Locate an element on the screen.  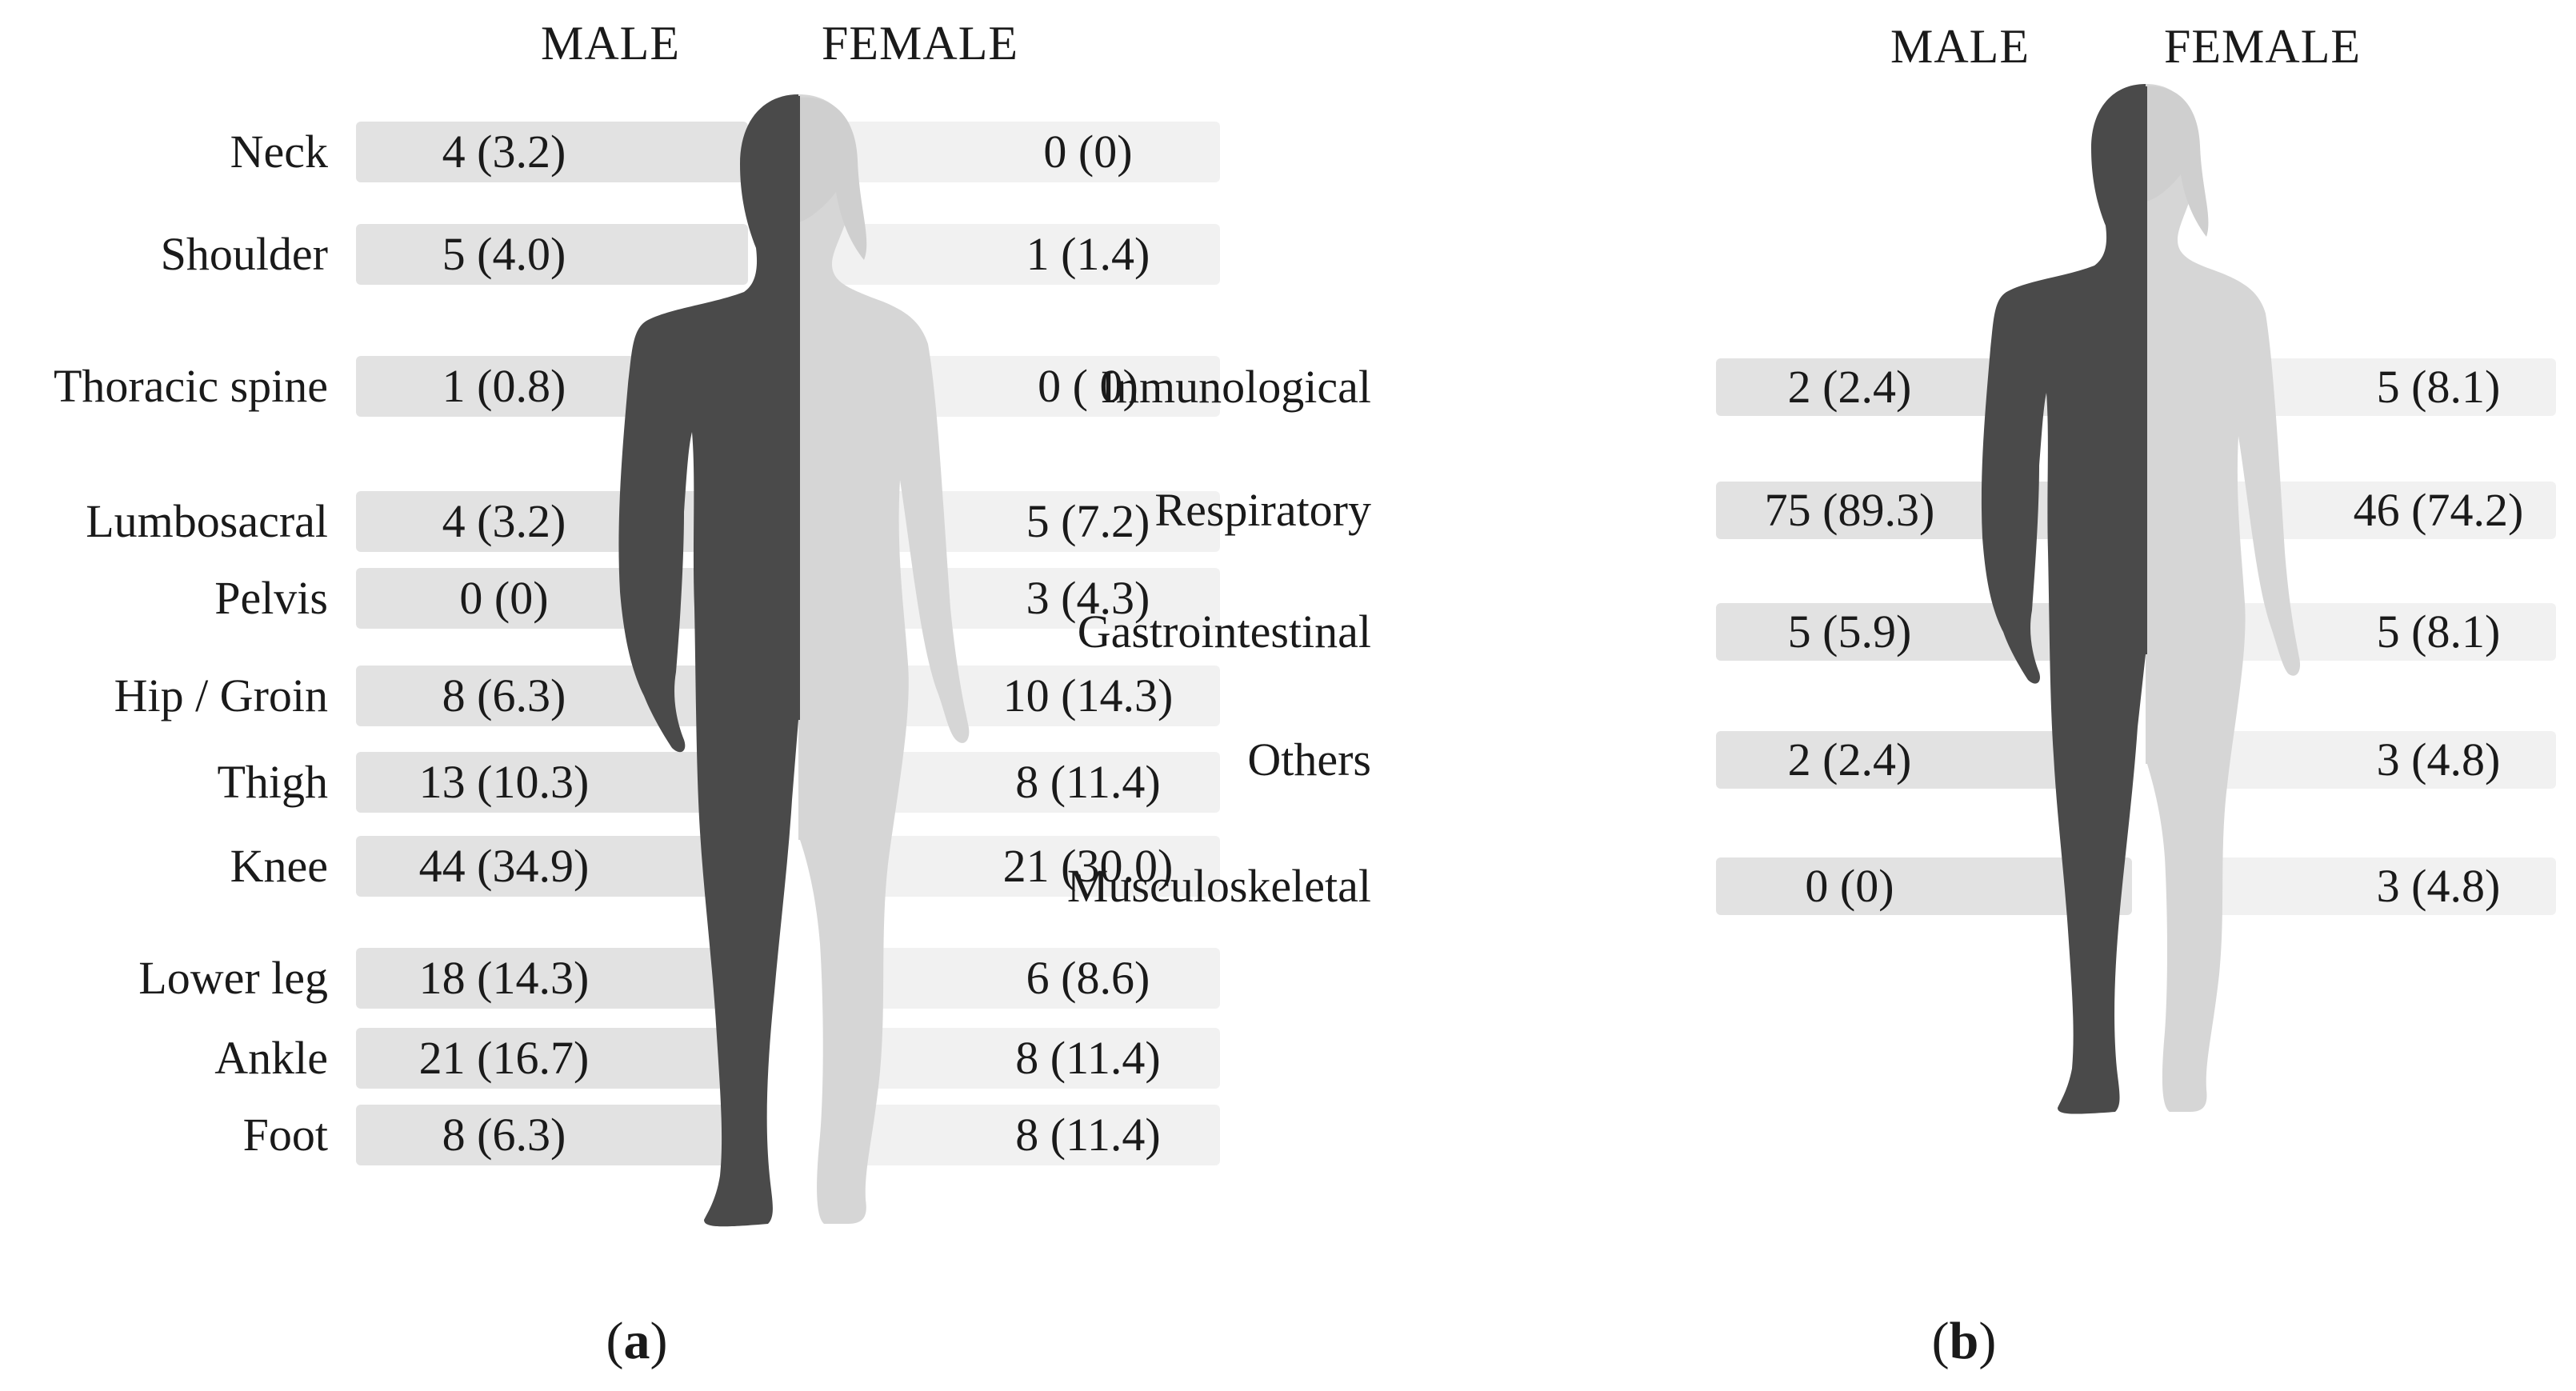
female-value-b-4: 3 (4.8) is located at coordinates (2439, 886).